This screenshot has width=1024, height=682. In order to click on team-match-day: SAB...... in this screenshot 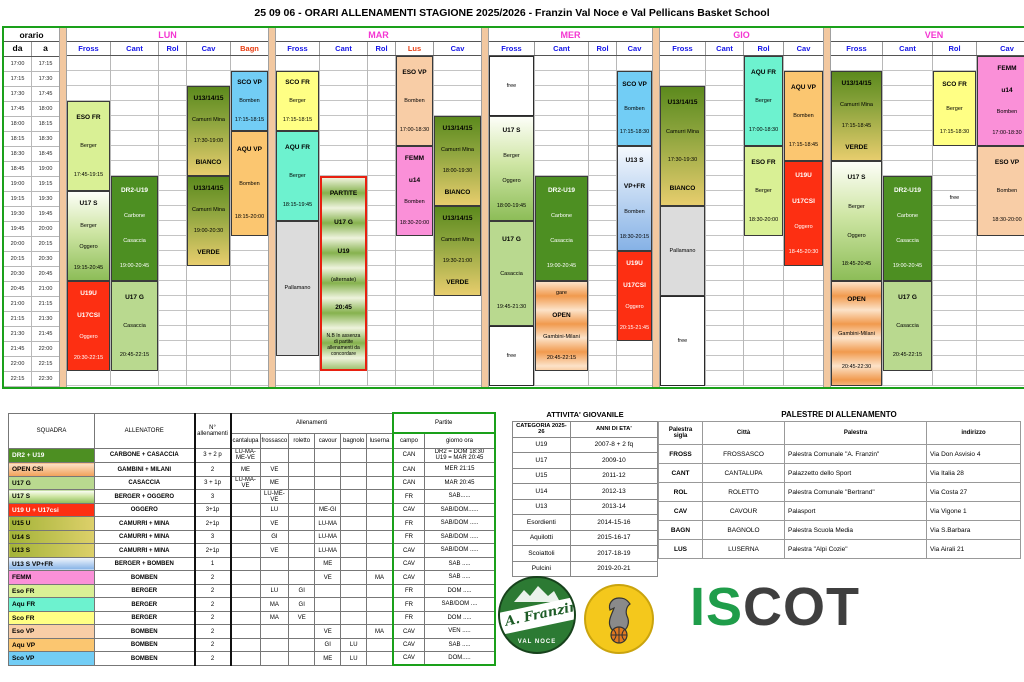, I will do `click(460, 496)`.